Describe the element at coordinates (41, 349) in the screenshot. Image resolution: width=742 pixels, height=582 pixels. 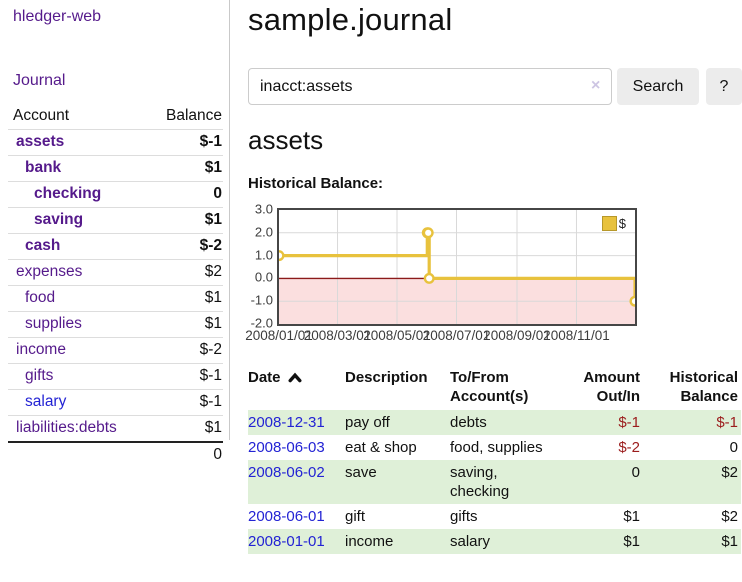
I see `sidebar-account-link: income` at that location.